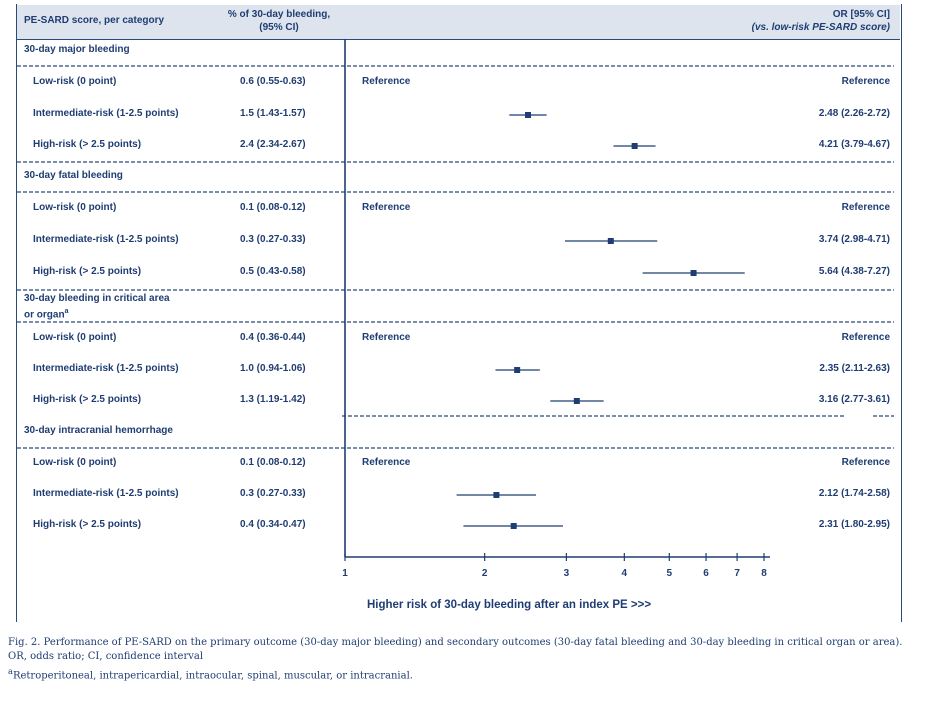 This screenshot has width=932, height=708. What do you see at coordinates (625, 573) in the screenshot?
I see `x-tick-label: 4` at bounding box center [625, 573].